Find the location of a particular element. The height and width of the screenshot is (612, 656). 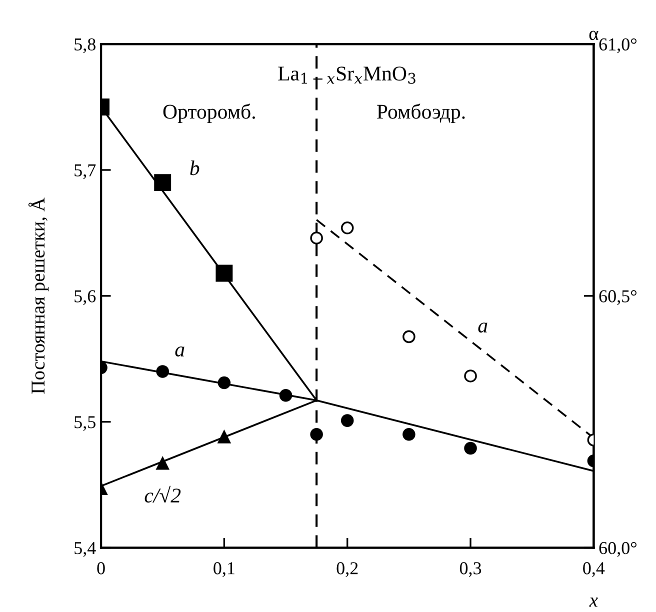

y-axis-title: Постоянная решетки, Å is located at coordinates (38, 296).